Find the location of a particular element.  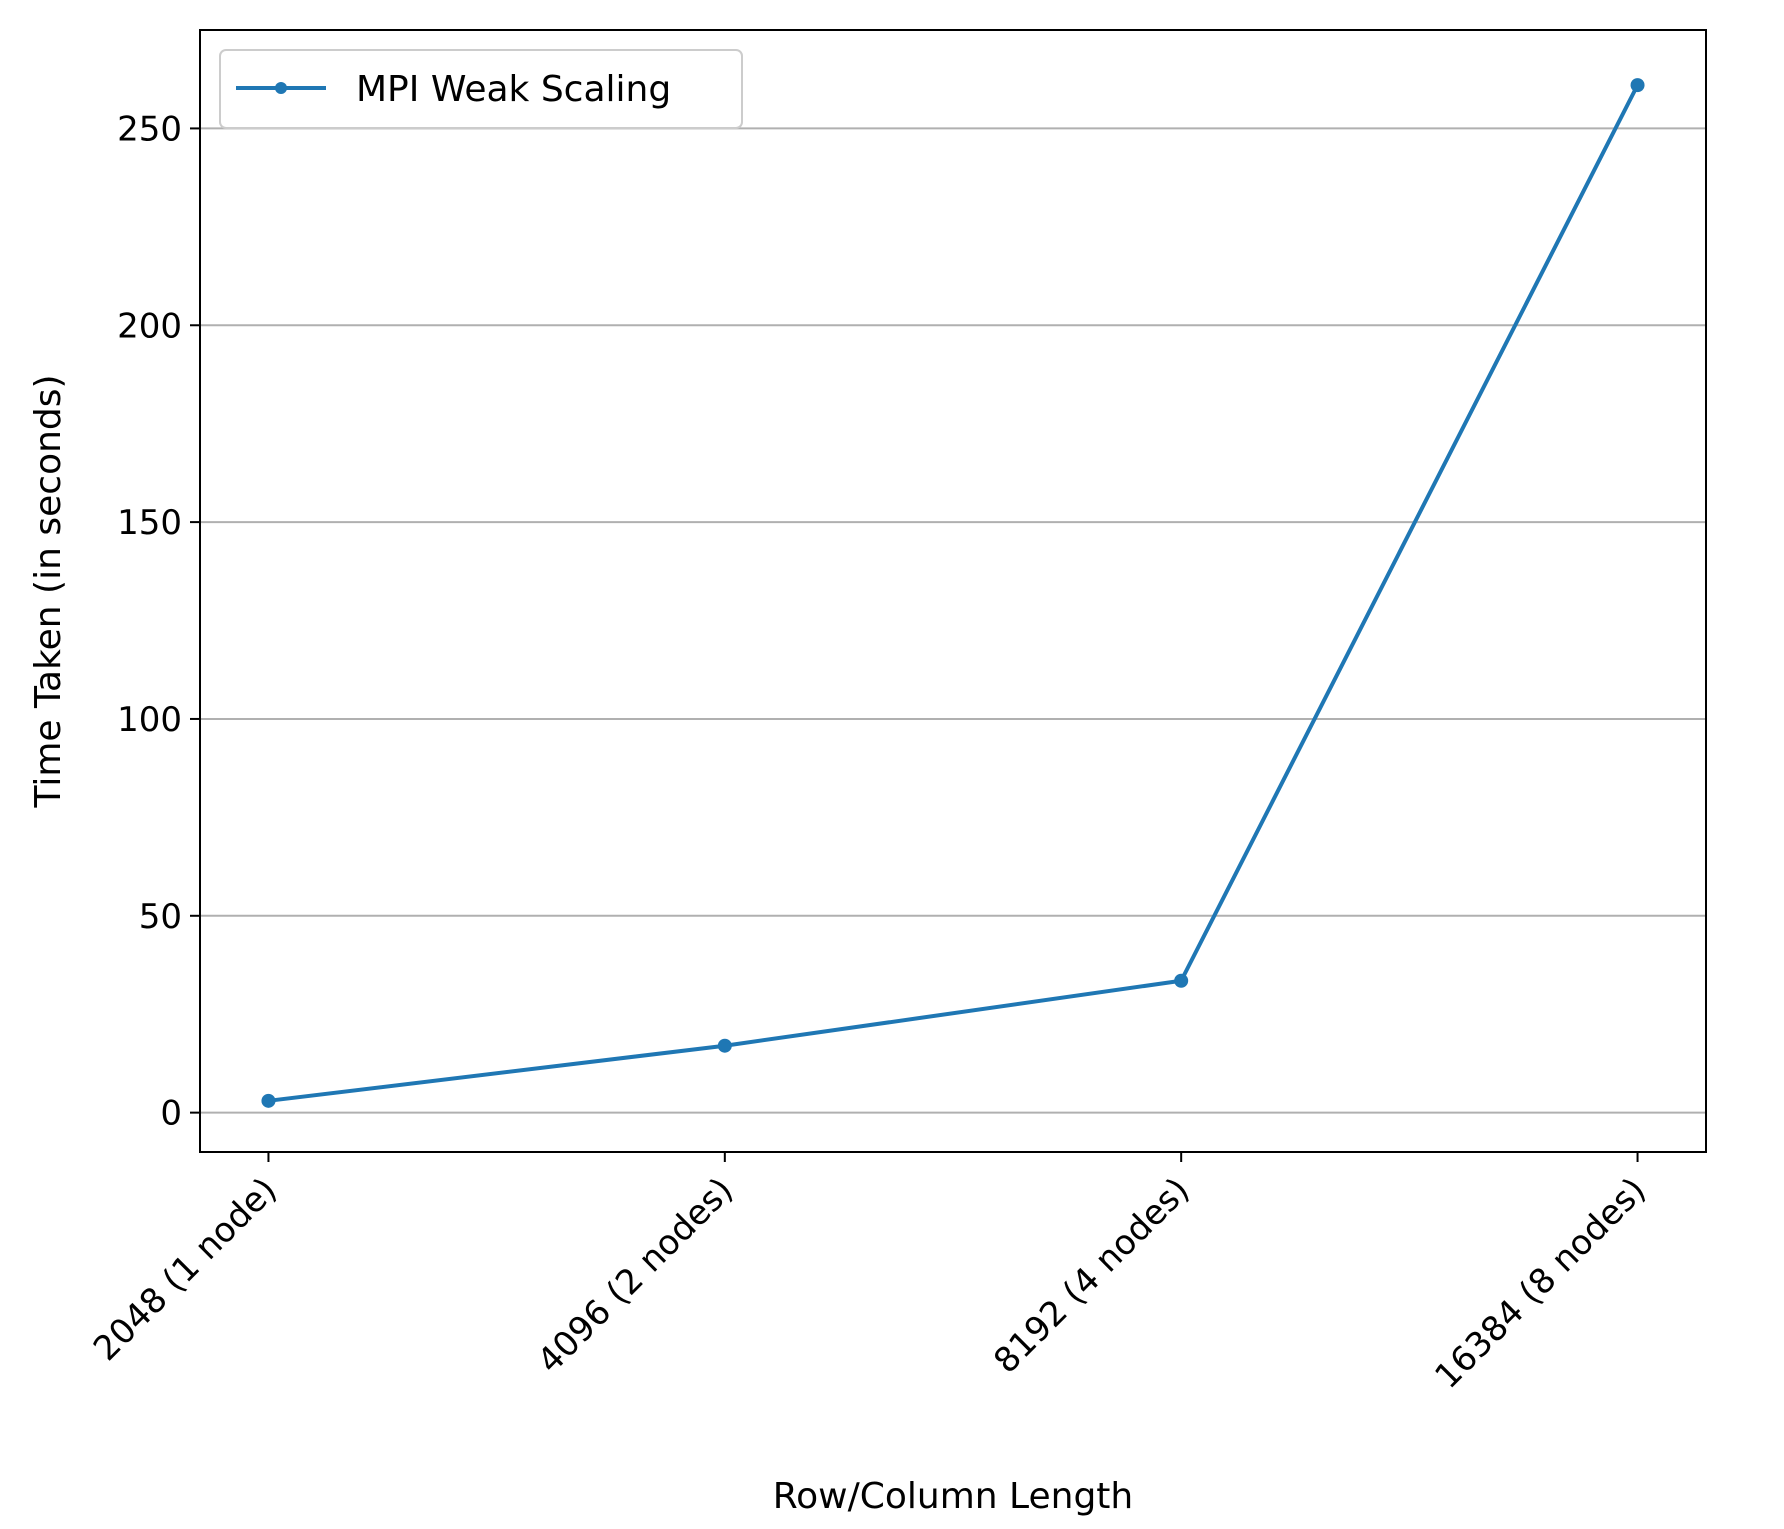

x-axis-title: Row/Column Length is located at coordinates (953, 1496).